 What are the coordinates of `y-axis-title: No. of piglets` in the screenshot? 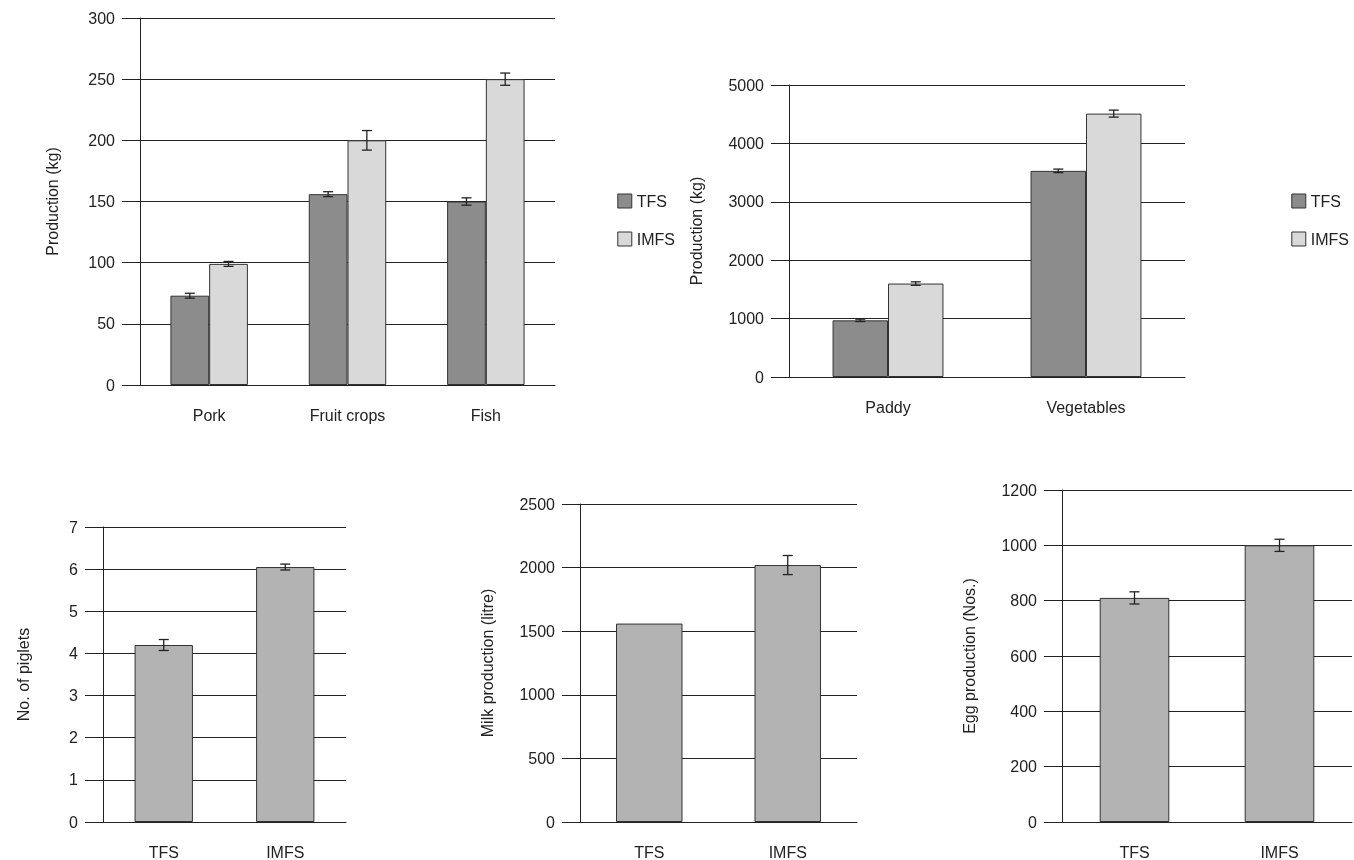 It's located at (23, 674).